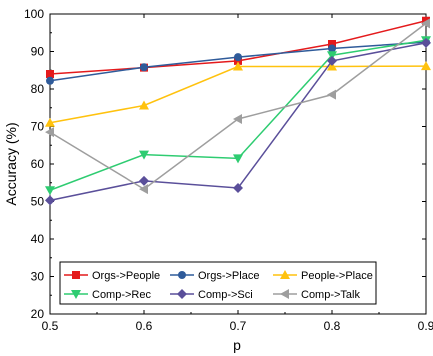 The height and width of the screenshot is (356, 433). Describe the element at coordinates (126, 276) in the screenshot. I see `legend-label: Orgs->People` at that location.